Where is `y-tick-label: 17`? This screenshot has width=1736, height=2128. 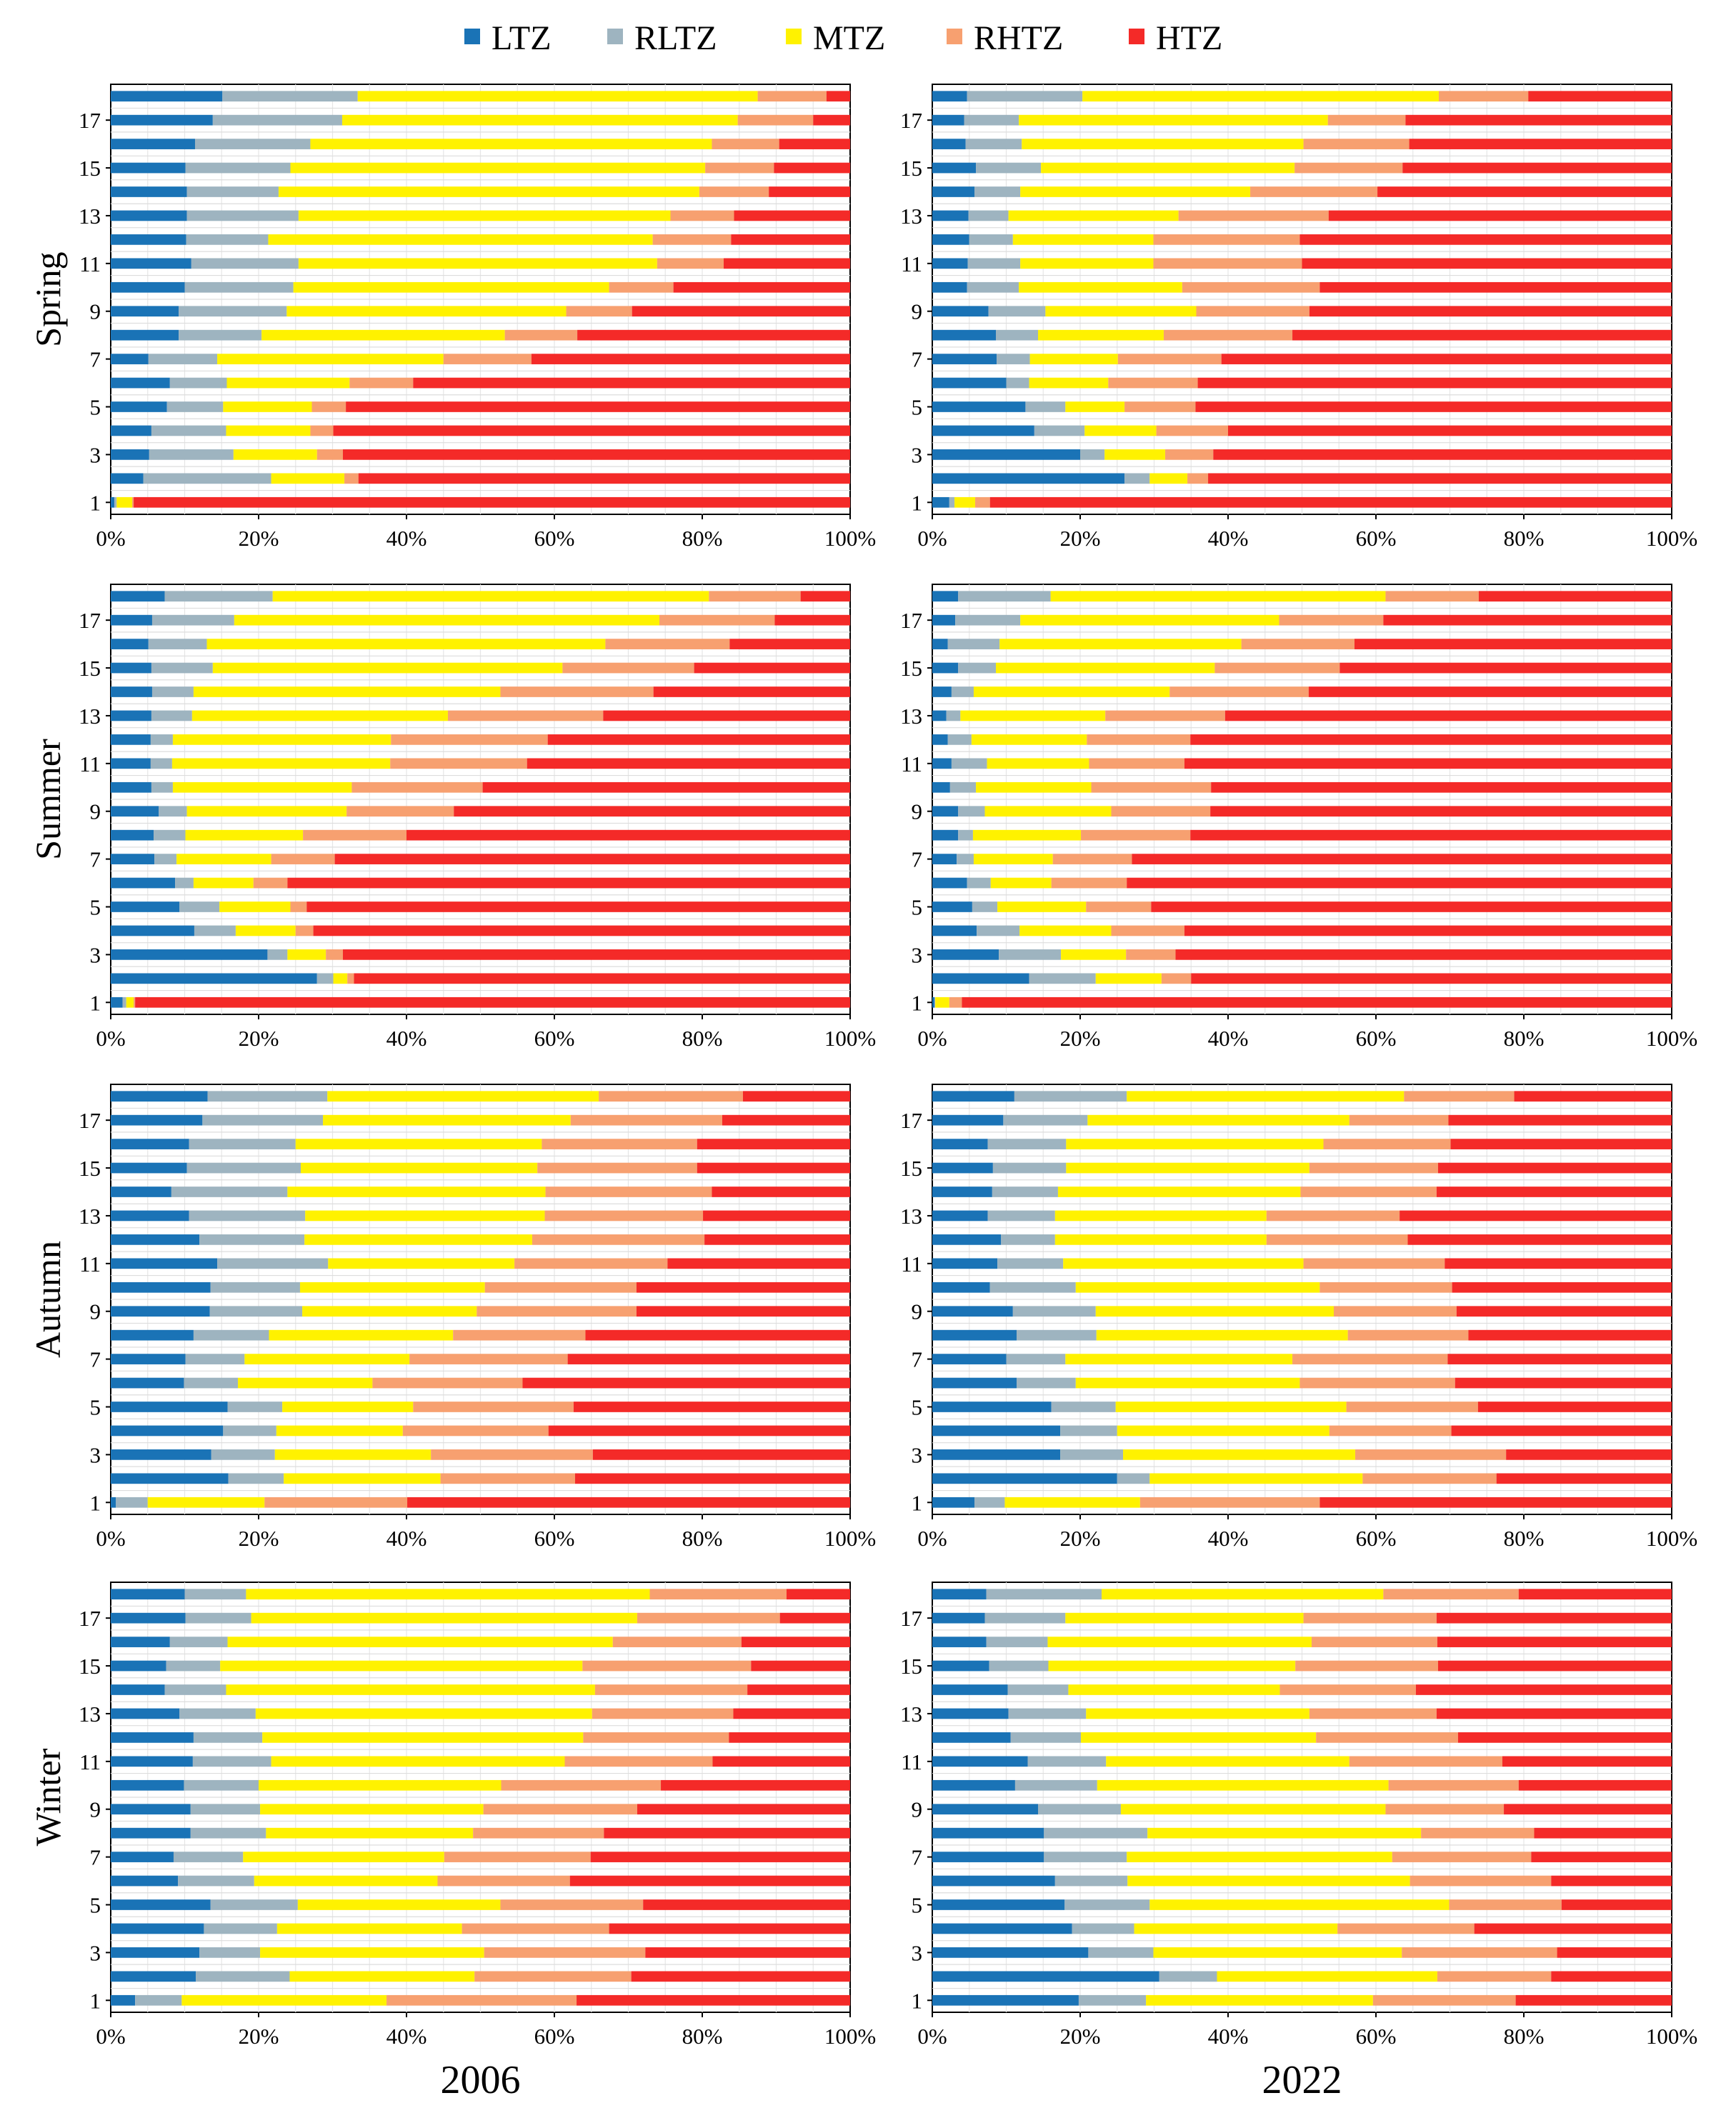 y-tick-label: 17 is located at coordinates (90, 1618).